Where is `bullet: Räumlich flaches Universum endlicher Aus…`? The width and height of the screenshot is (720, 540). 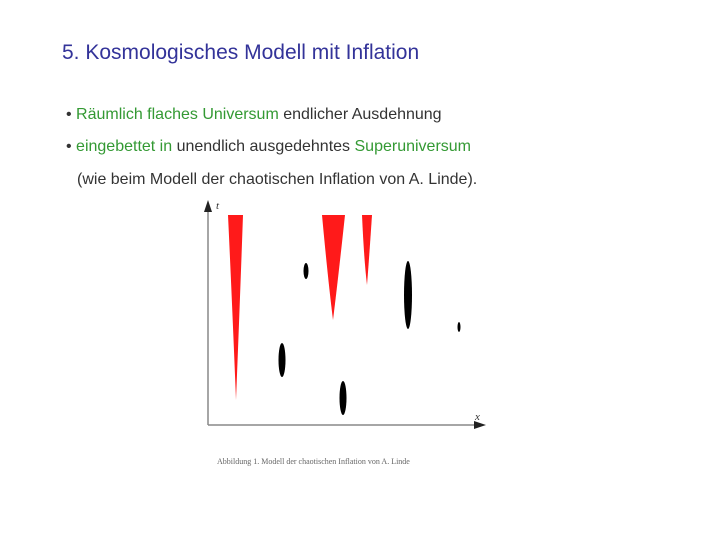 bullet: Räumlich flaches Universum endlicher Aus… is located at coordinates (254, 115).